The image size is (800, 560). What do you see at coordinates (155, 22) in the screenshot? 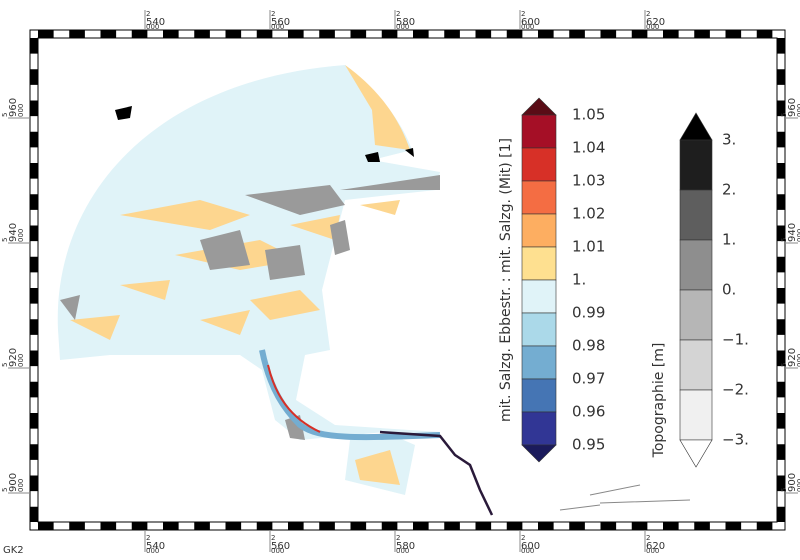
I see `x-tick-label: 540` at bounding box center [155, 22].